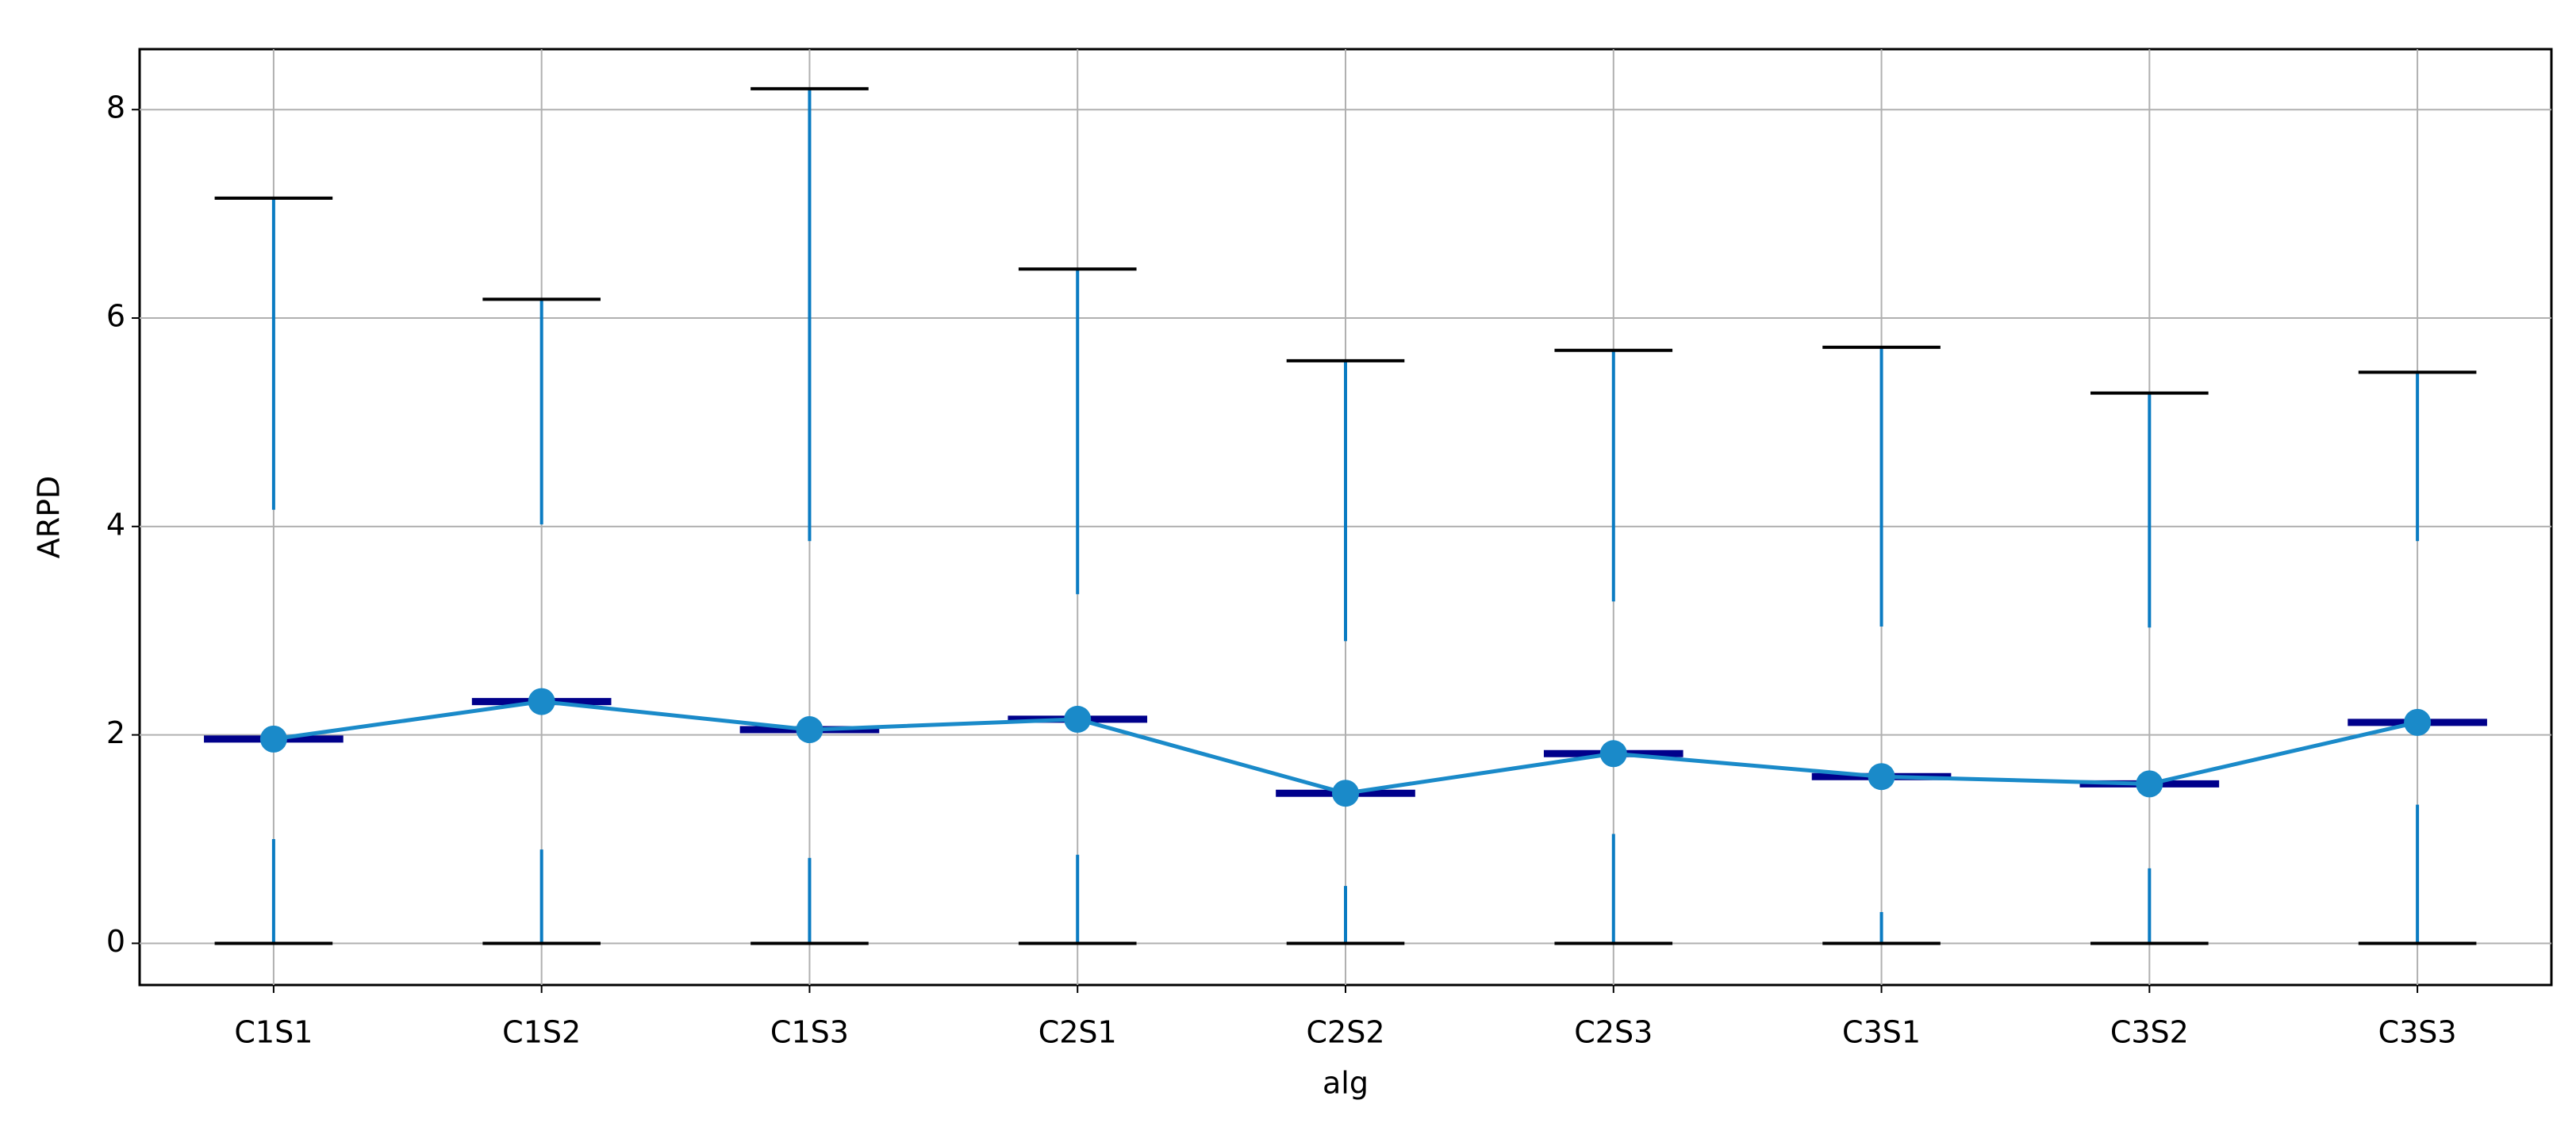 This screenshot has width=2576, height=1146. Describe the element at coordinates (809, 1033) in the screenshot. I see `x-tick-label: C1S3` at that location.